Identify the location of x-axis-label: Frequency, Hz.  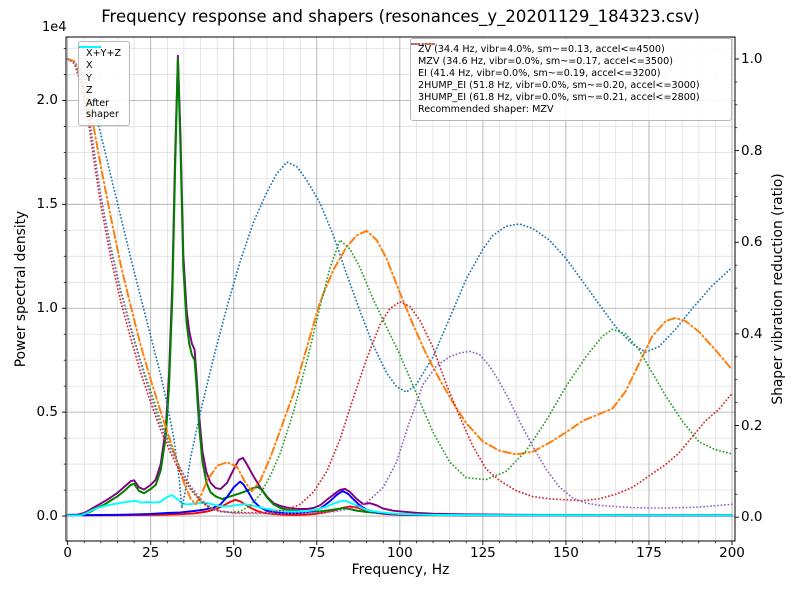
(400, 570).